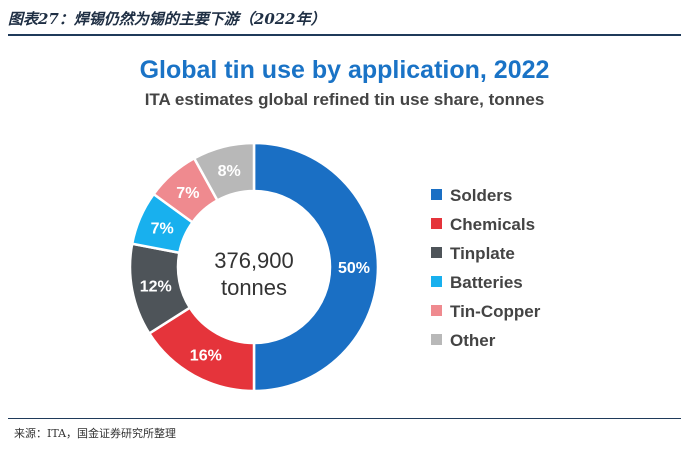  I want to click on slice-solders, so click(316, 267).